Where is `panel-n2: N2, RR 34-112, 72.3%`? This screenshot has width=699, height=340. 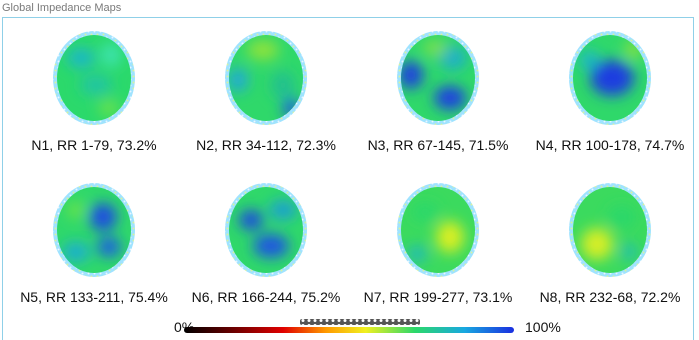 panel-n2: N2, RR 34-112, 72.3% is located at coordinates (266, 95).